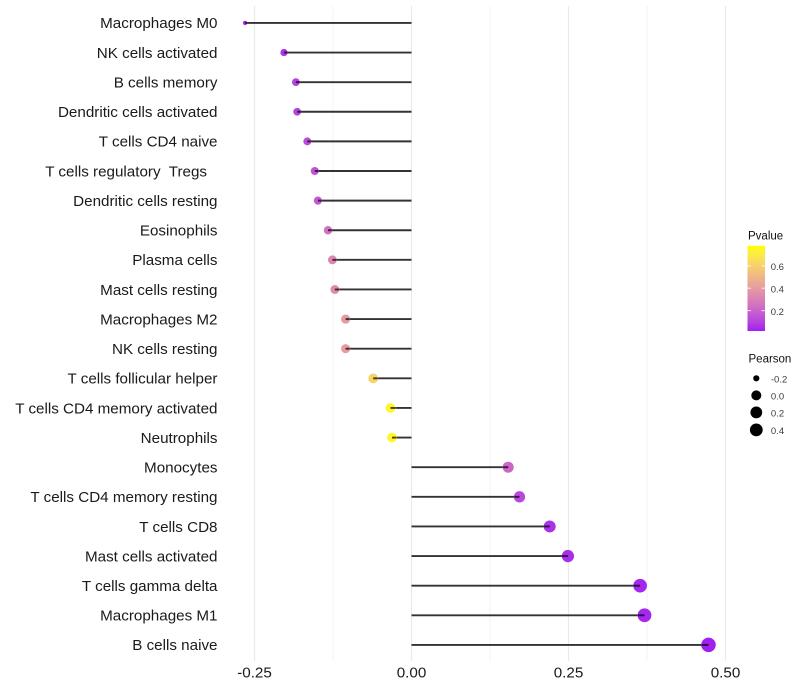 The image size is (800, 700). Describe the element at coordinates (123, 497) in the screenshot. I see `svg-text: T cells CD4 memory resting` at that location.